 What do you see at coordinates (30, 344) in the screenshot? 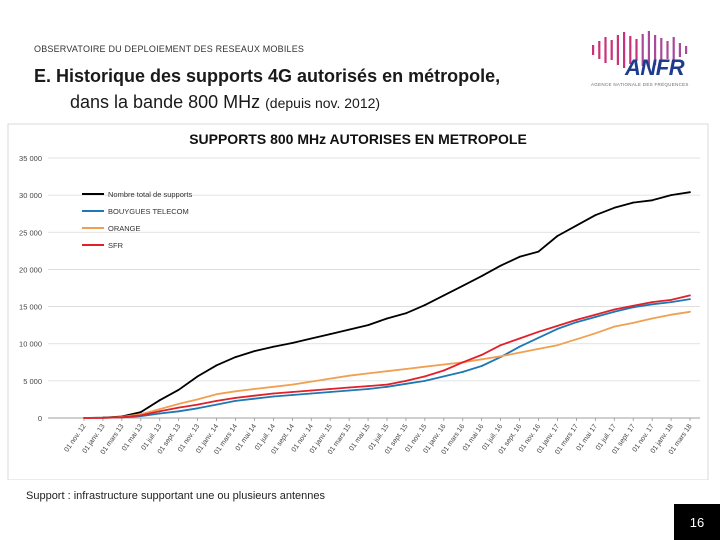
I see `y-tick-label: 10 000` at bounding box center [30, 344].